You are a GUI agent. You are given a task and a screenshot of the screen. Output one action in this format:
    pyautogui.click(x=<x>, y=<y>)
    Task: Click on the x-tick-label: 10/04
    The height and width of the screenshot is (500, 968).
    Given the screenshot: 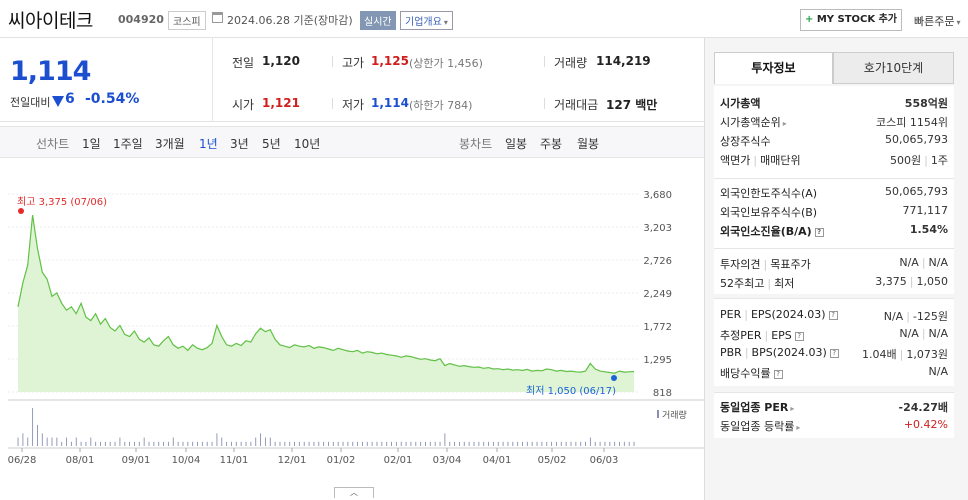 What is the action you would take?
    pyautogui.click(x=186, y=460)
    